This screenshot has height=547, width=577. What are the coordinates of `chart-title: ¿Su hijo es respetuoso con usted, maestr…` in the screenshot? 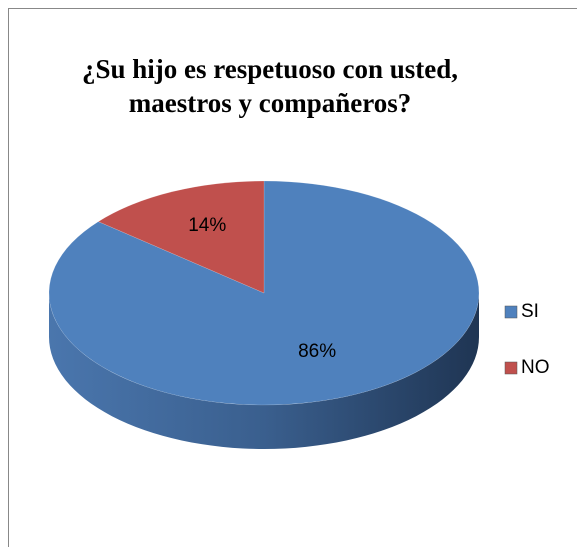 It's located at (270, 86).